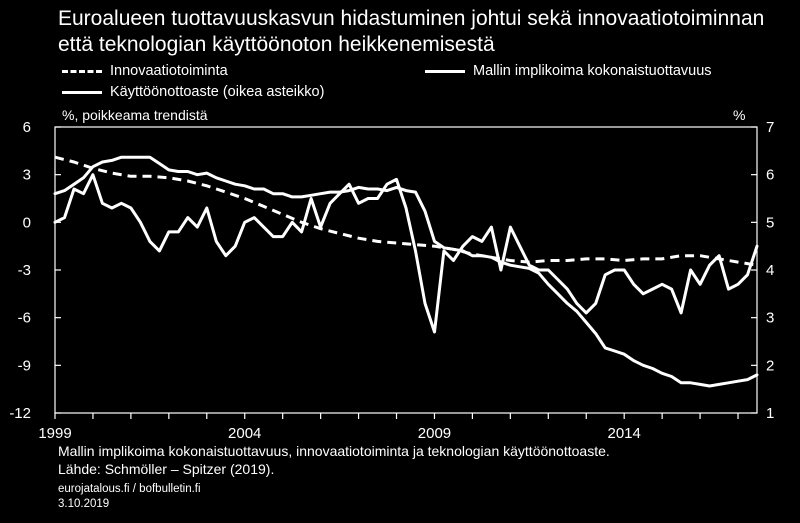 This screenshot has height=523, width=800. What do you see at coordinates (166, 469) in the screenshot?
I see `footnote-source: Lähde: Schmöller – Spitzer (2019).` at bounding box center [166, 469].